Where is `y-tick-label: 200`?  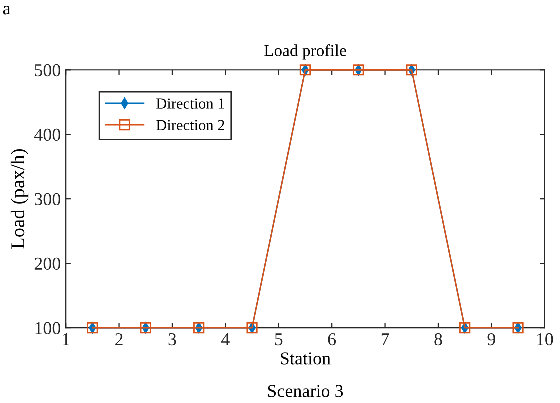
y-tick-label: 200 is located at coordinates (47, 264).